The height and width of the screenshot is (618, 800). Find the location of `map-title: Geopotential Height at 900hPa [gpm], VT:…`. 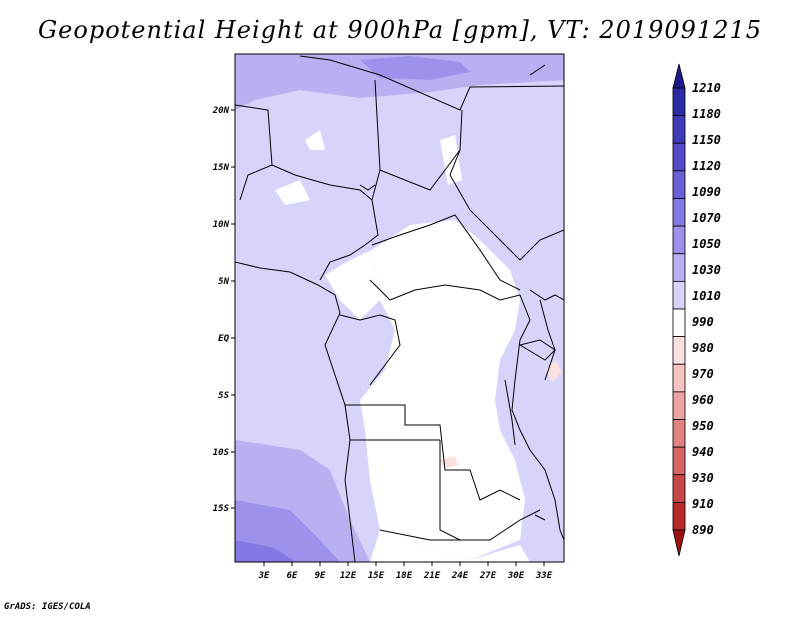

map-title: Geopotential Height at 900hPa [gpm], VT:… is located at coordinates (400, 30).